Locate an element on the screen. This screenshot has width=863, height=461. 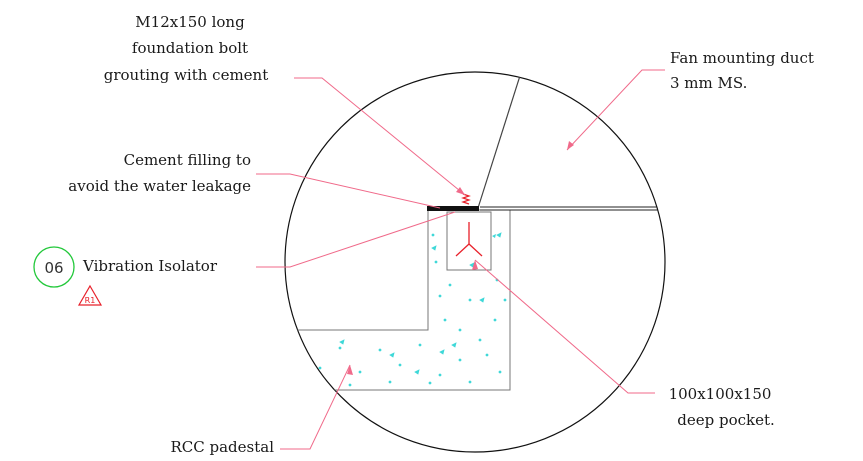
leader-padestal is located at coordinates (315, 407).